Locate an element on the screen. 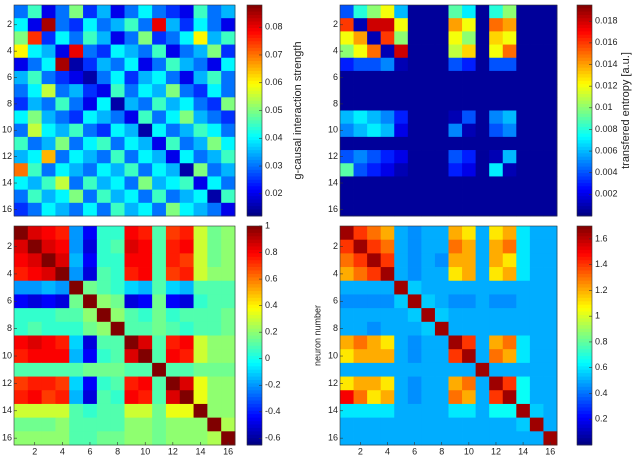  colorbar-tick-label: 0.02 is located at coordinates (274, 193).